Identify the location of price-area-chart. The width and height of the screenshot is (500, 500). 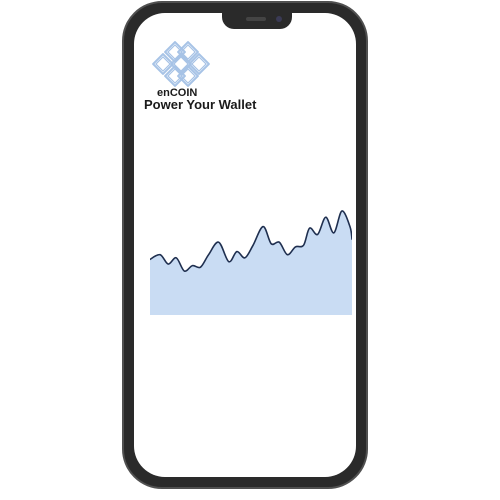
(251, 262).